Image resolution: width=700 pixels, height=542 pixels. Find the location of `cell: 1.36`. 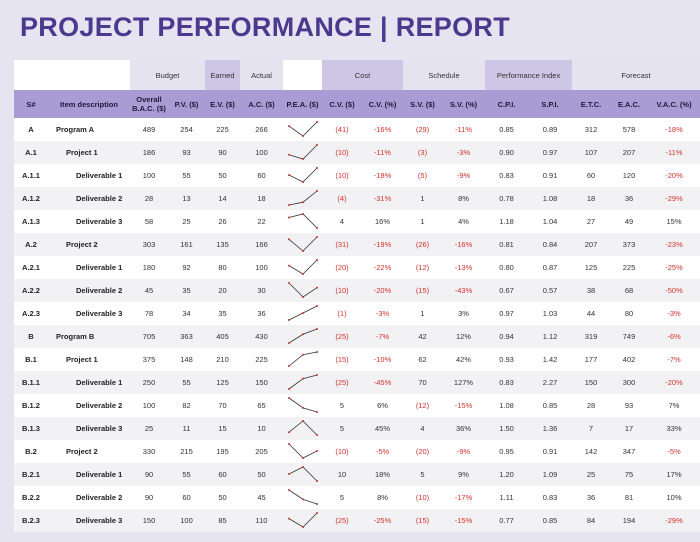

cell: 1.36 is located at coordinates (550, 428).